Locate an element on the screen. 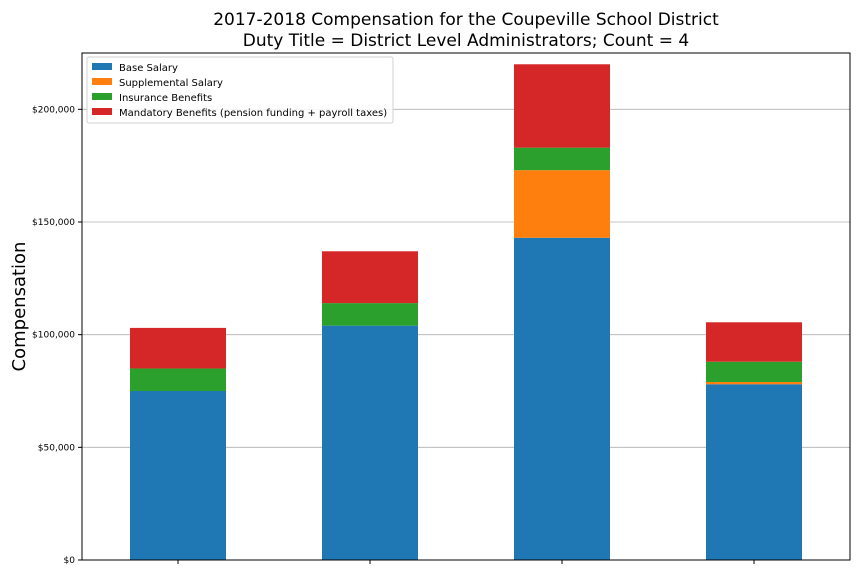  legend-label: Insurance Benefits is located at coordinates (165, 98).